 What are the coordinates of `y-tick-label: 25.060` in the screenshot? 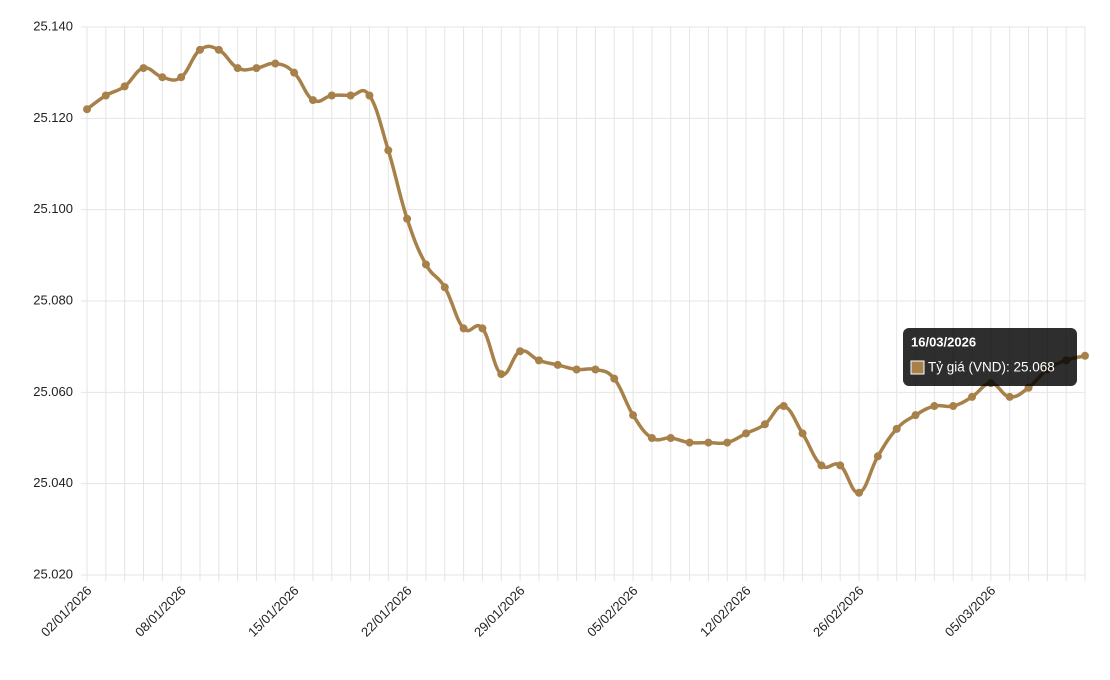 It's located at (53, 391).